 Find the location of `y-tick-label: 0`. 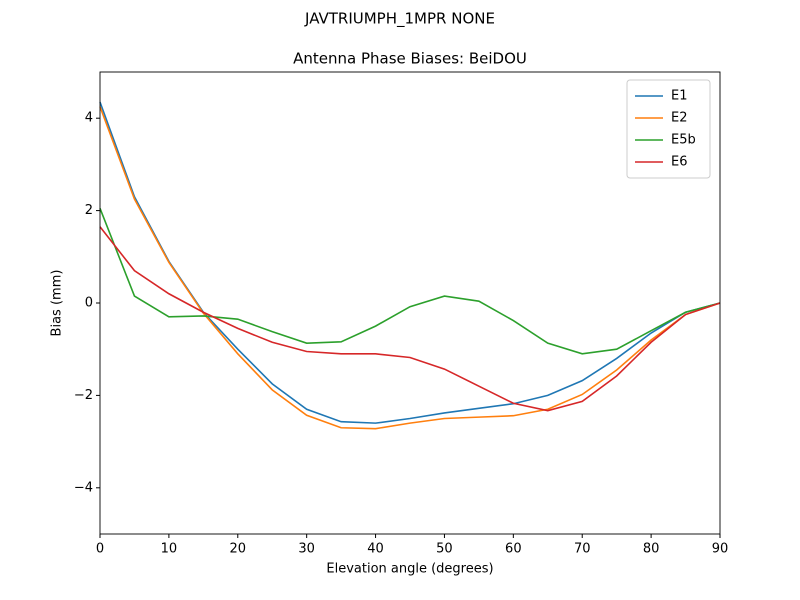

y-tick-label: 0 is located at coordinates (89, 303).